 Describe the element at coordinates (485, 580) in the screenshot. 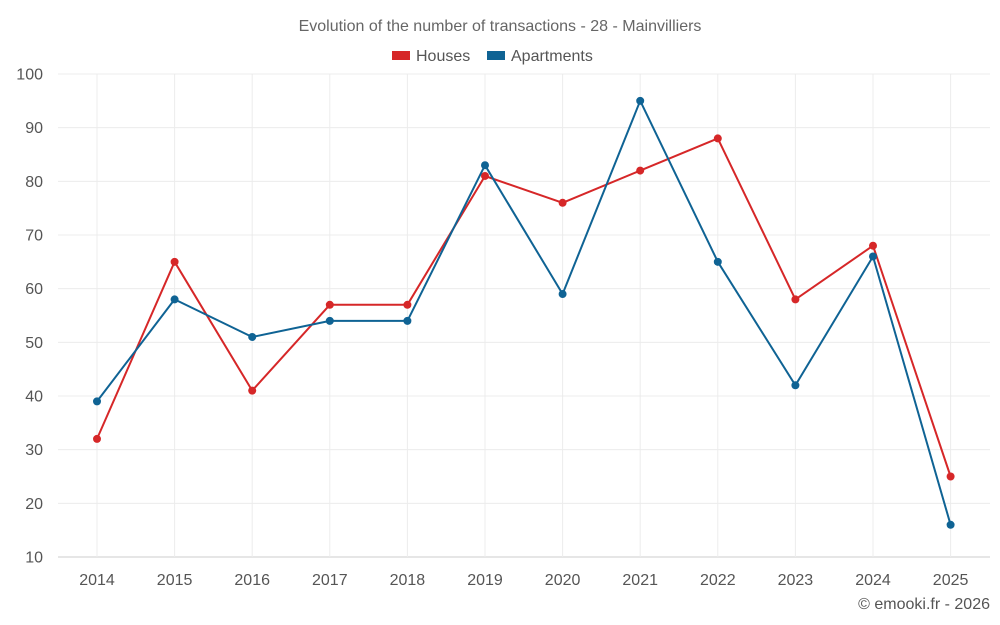

I see `x-tick-label: 2019` at that location.